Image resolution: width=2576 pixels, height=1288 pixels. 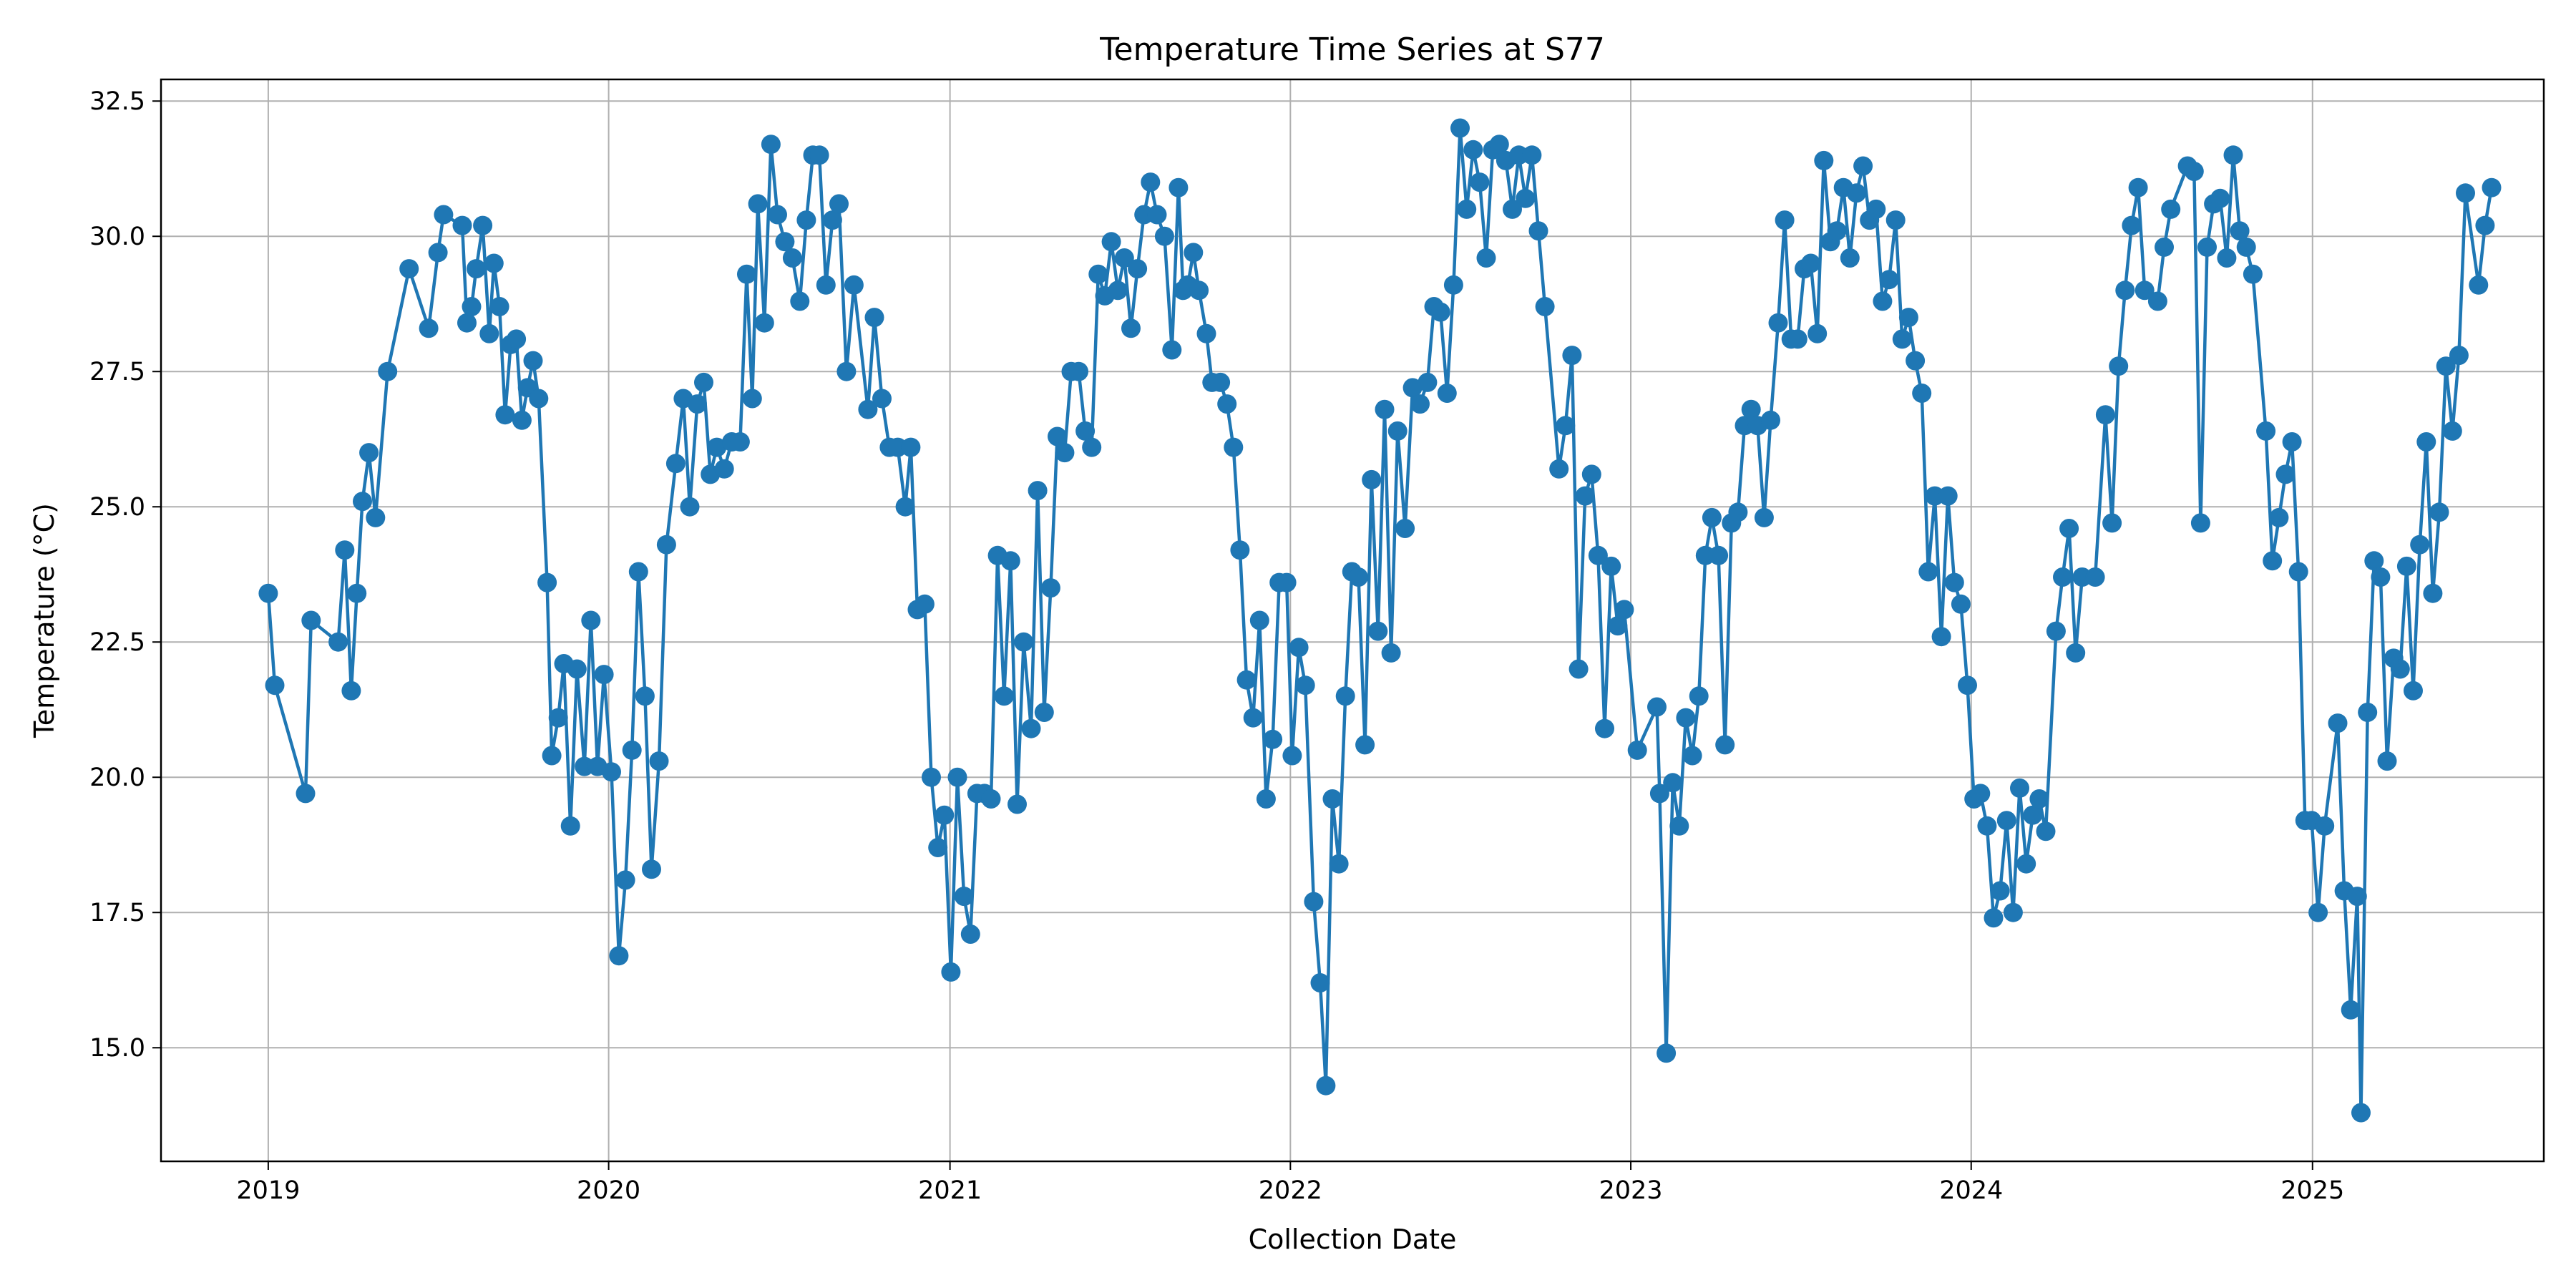 I want to click on x-tick-label: 2021, so click(x=950, y=1190).